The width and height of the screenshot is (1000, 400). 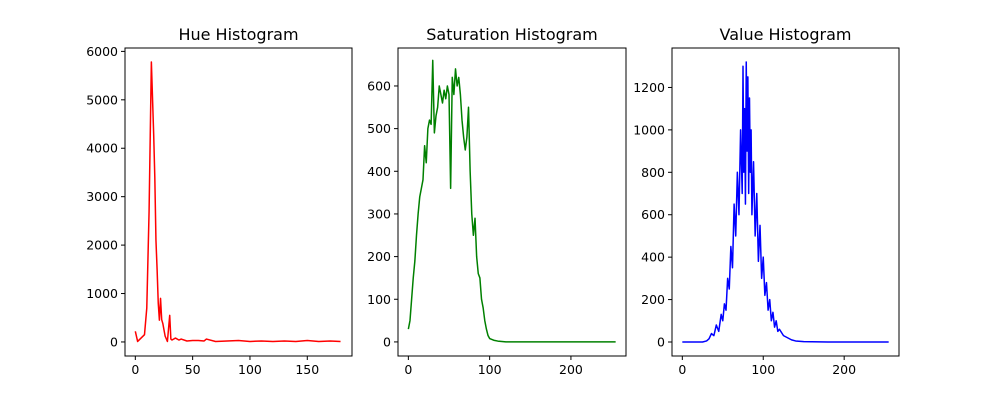 What do you see at coordinates (653, 299) in the screenshot?
I see `value-y-tick-label: 200` at bounding box center [653, 299].